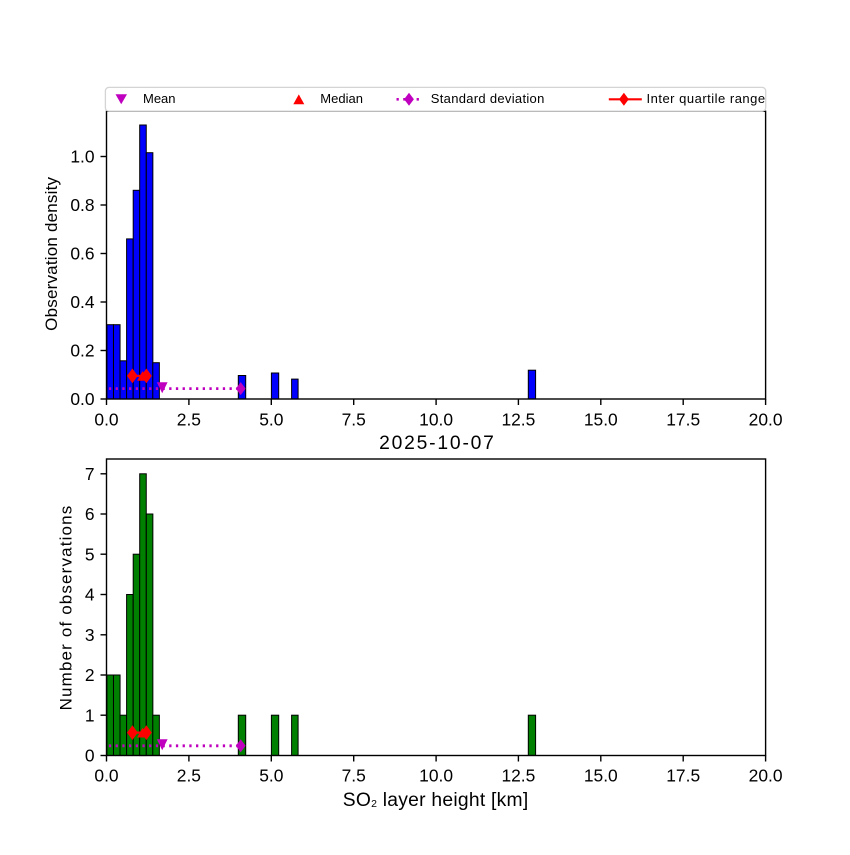 Image resolution: width=850 pixels, height=855 pixels. I want to click on svg-text: 5, so click(90, 554).